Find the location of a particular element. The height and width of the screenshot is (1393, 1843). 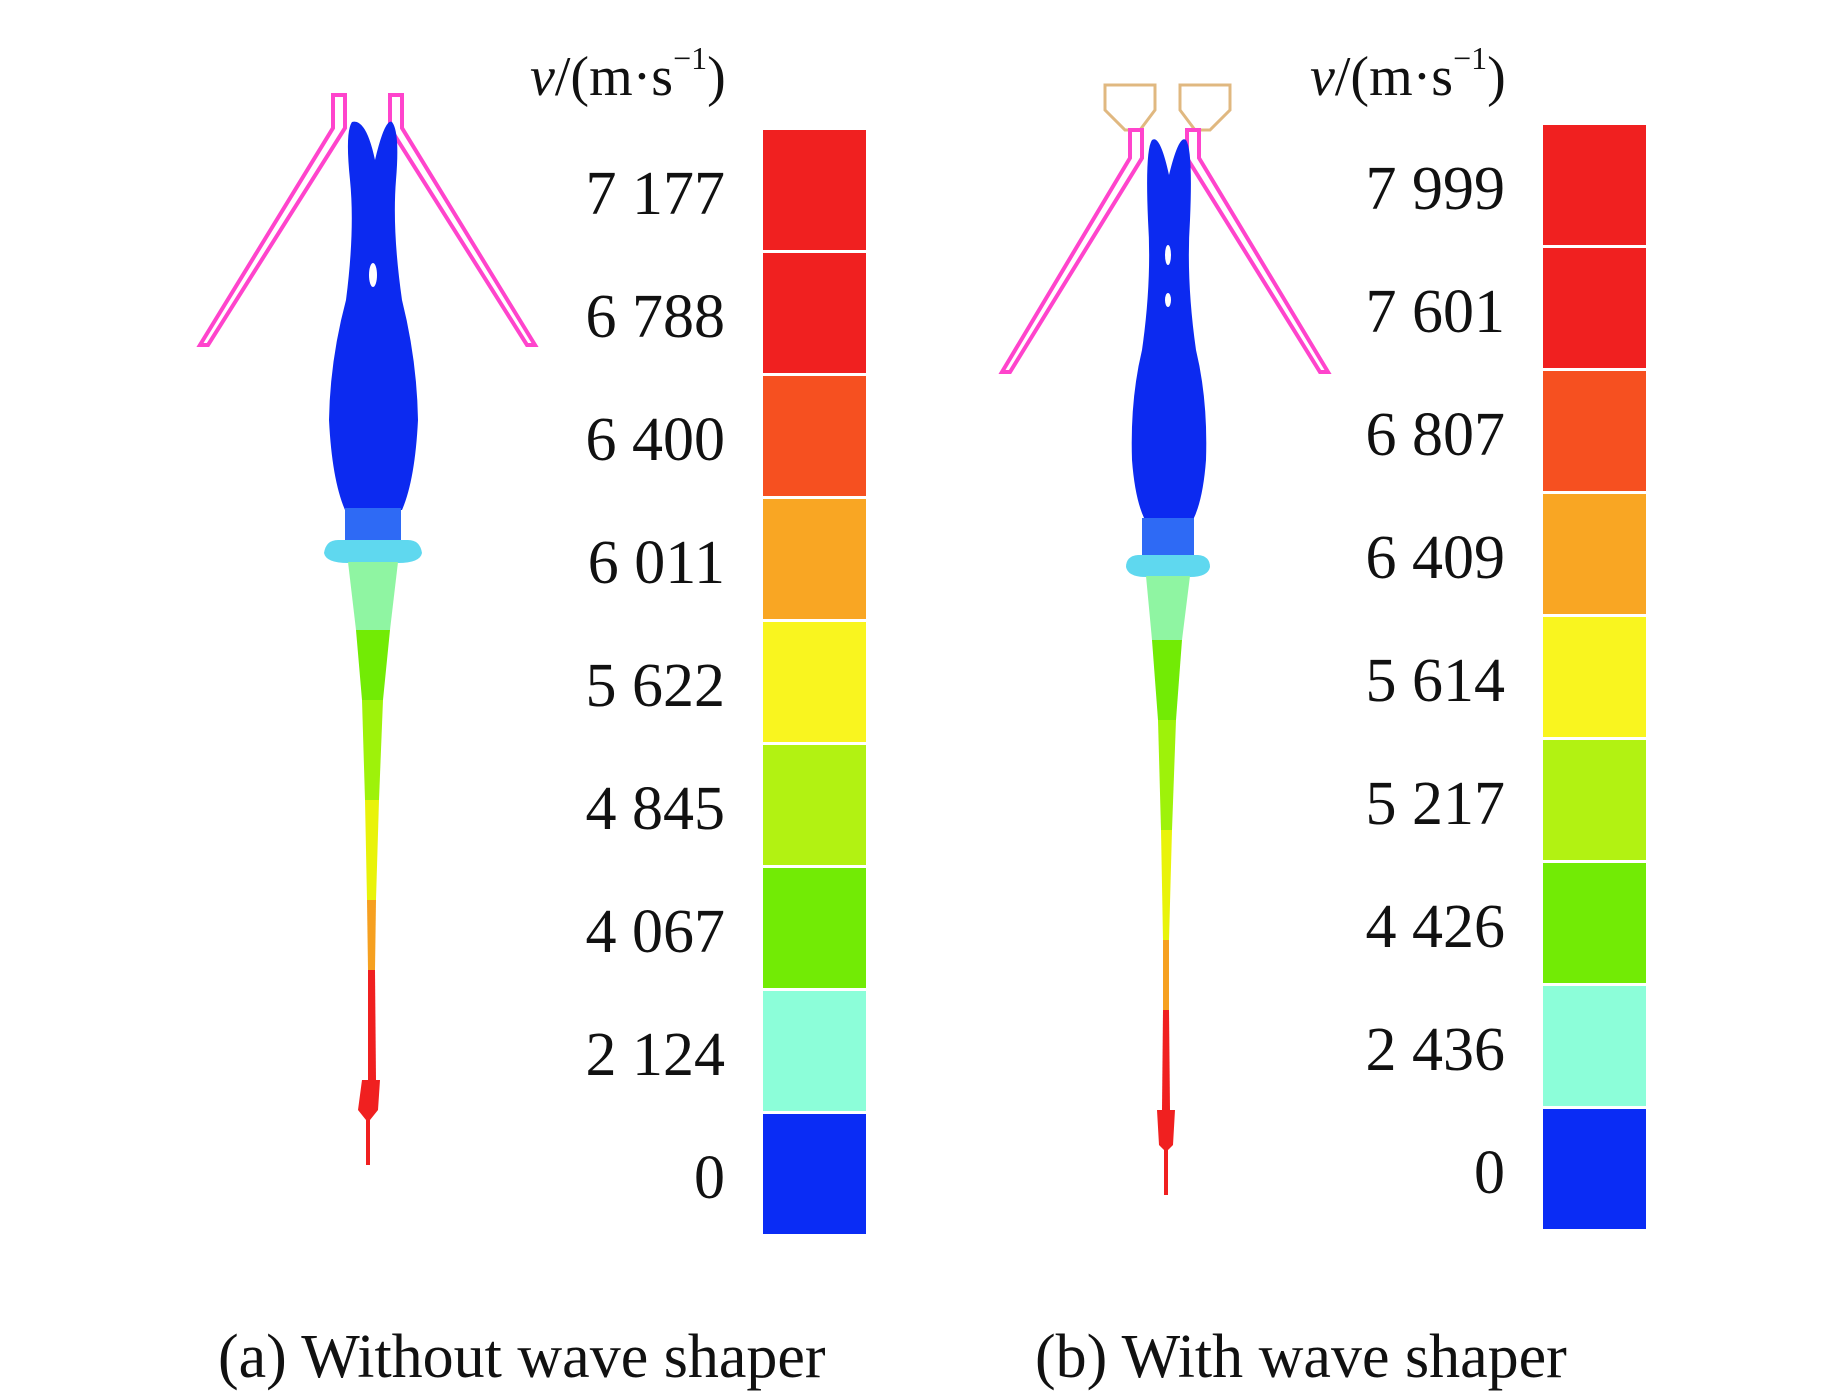

legend-label: 2 436 is located at coordinates (1435, 1050).